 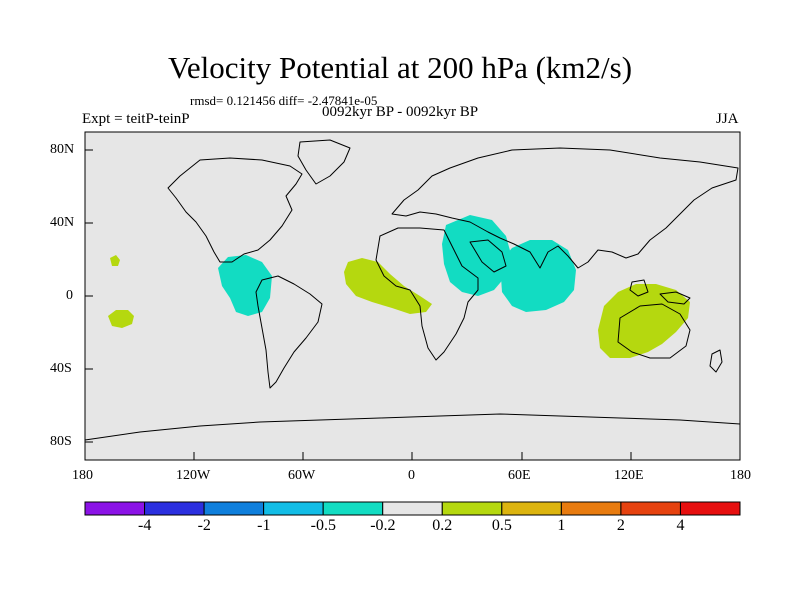 I want to click on positive-anomaly-pacific-south, so click(x=121, y=319).